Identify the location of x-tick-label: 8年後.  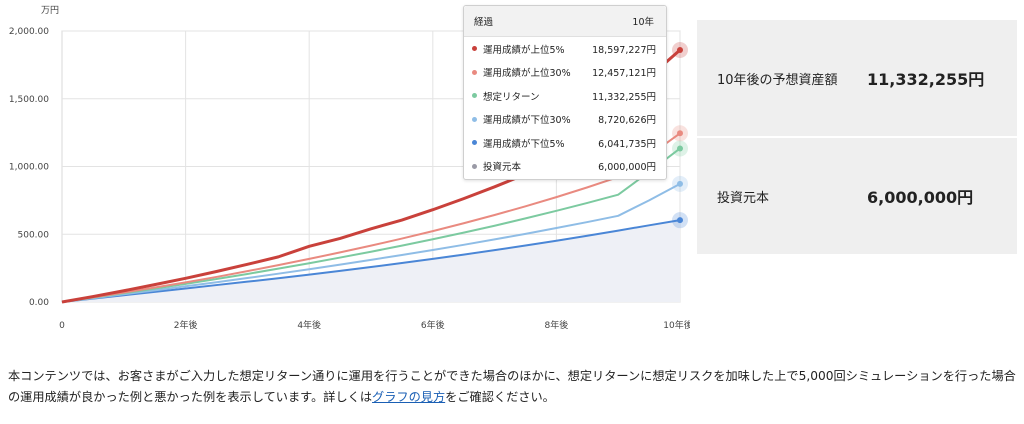
(557, 325).